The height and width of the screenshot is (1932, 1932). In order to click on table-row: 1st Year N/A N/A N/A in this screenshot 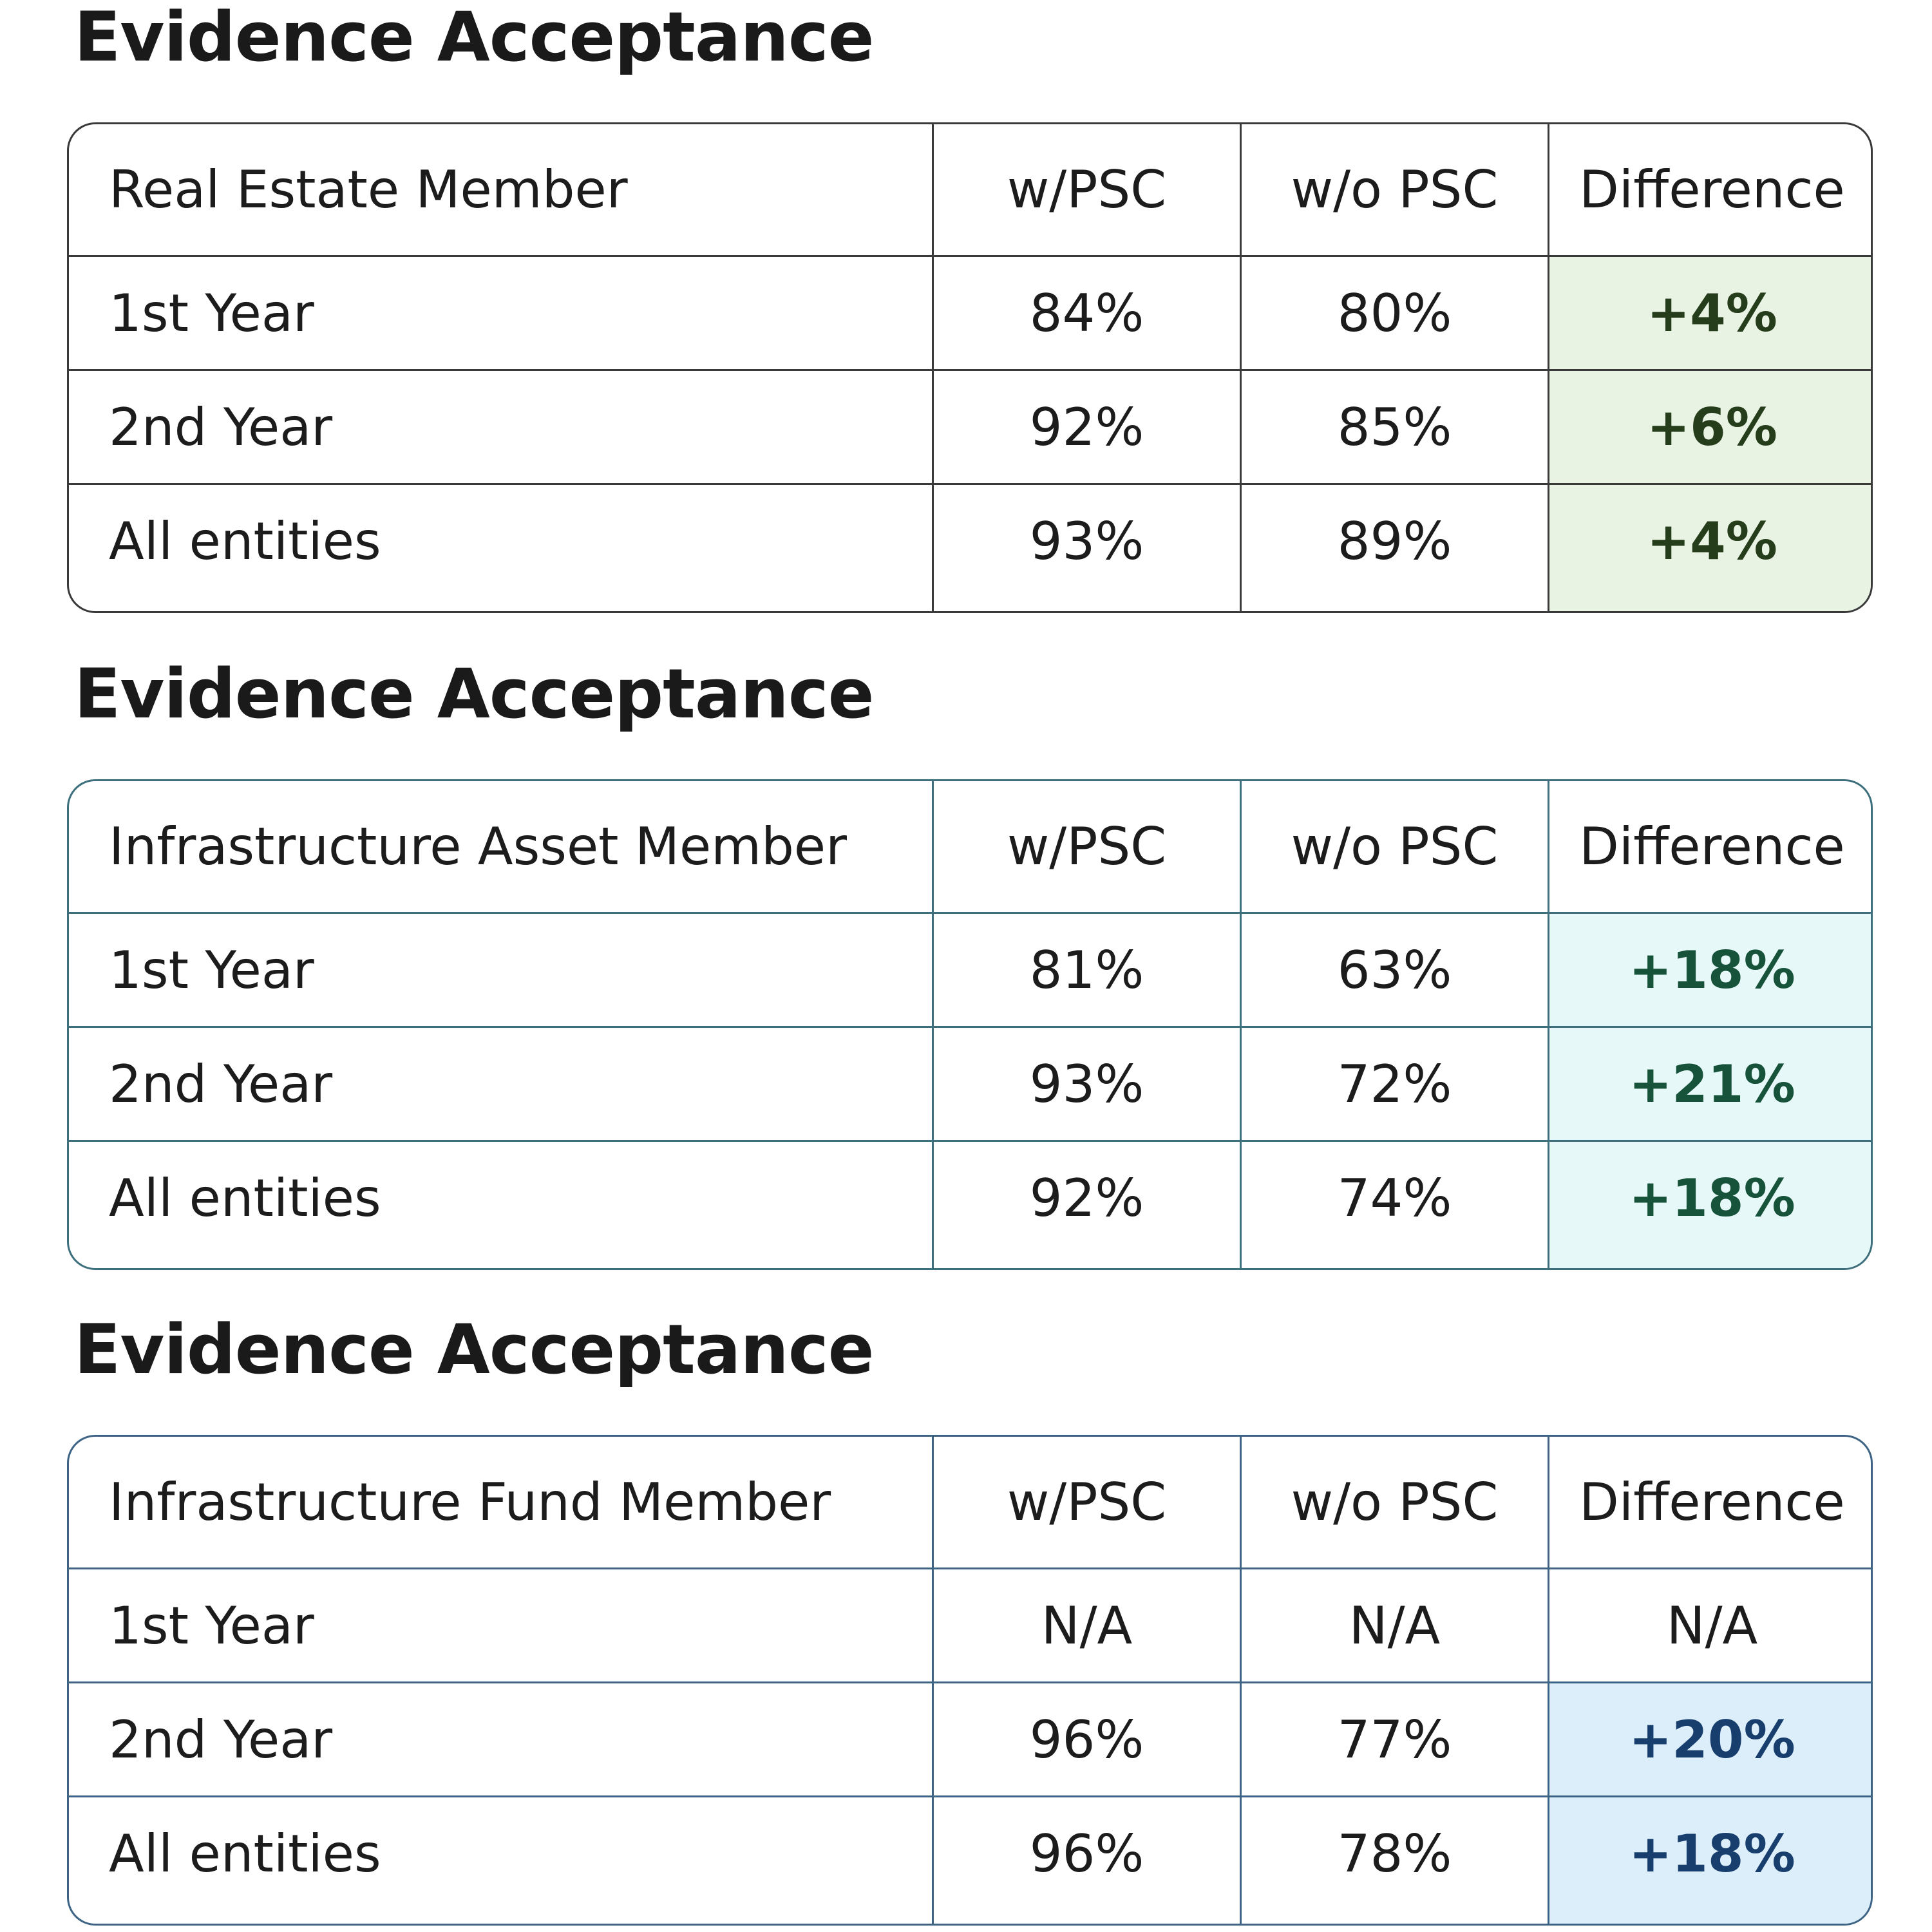, I will do `click(970, 1624)`.